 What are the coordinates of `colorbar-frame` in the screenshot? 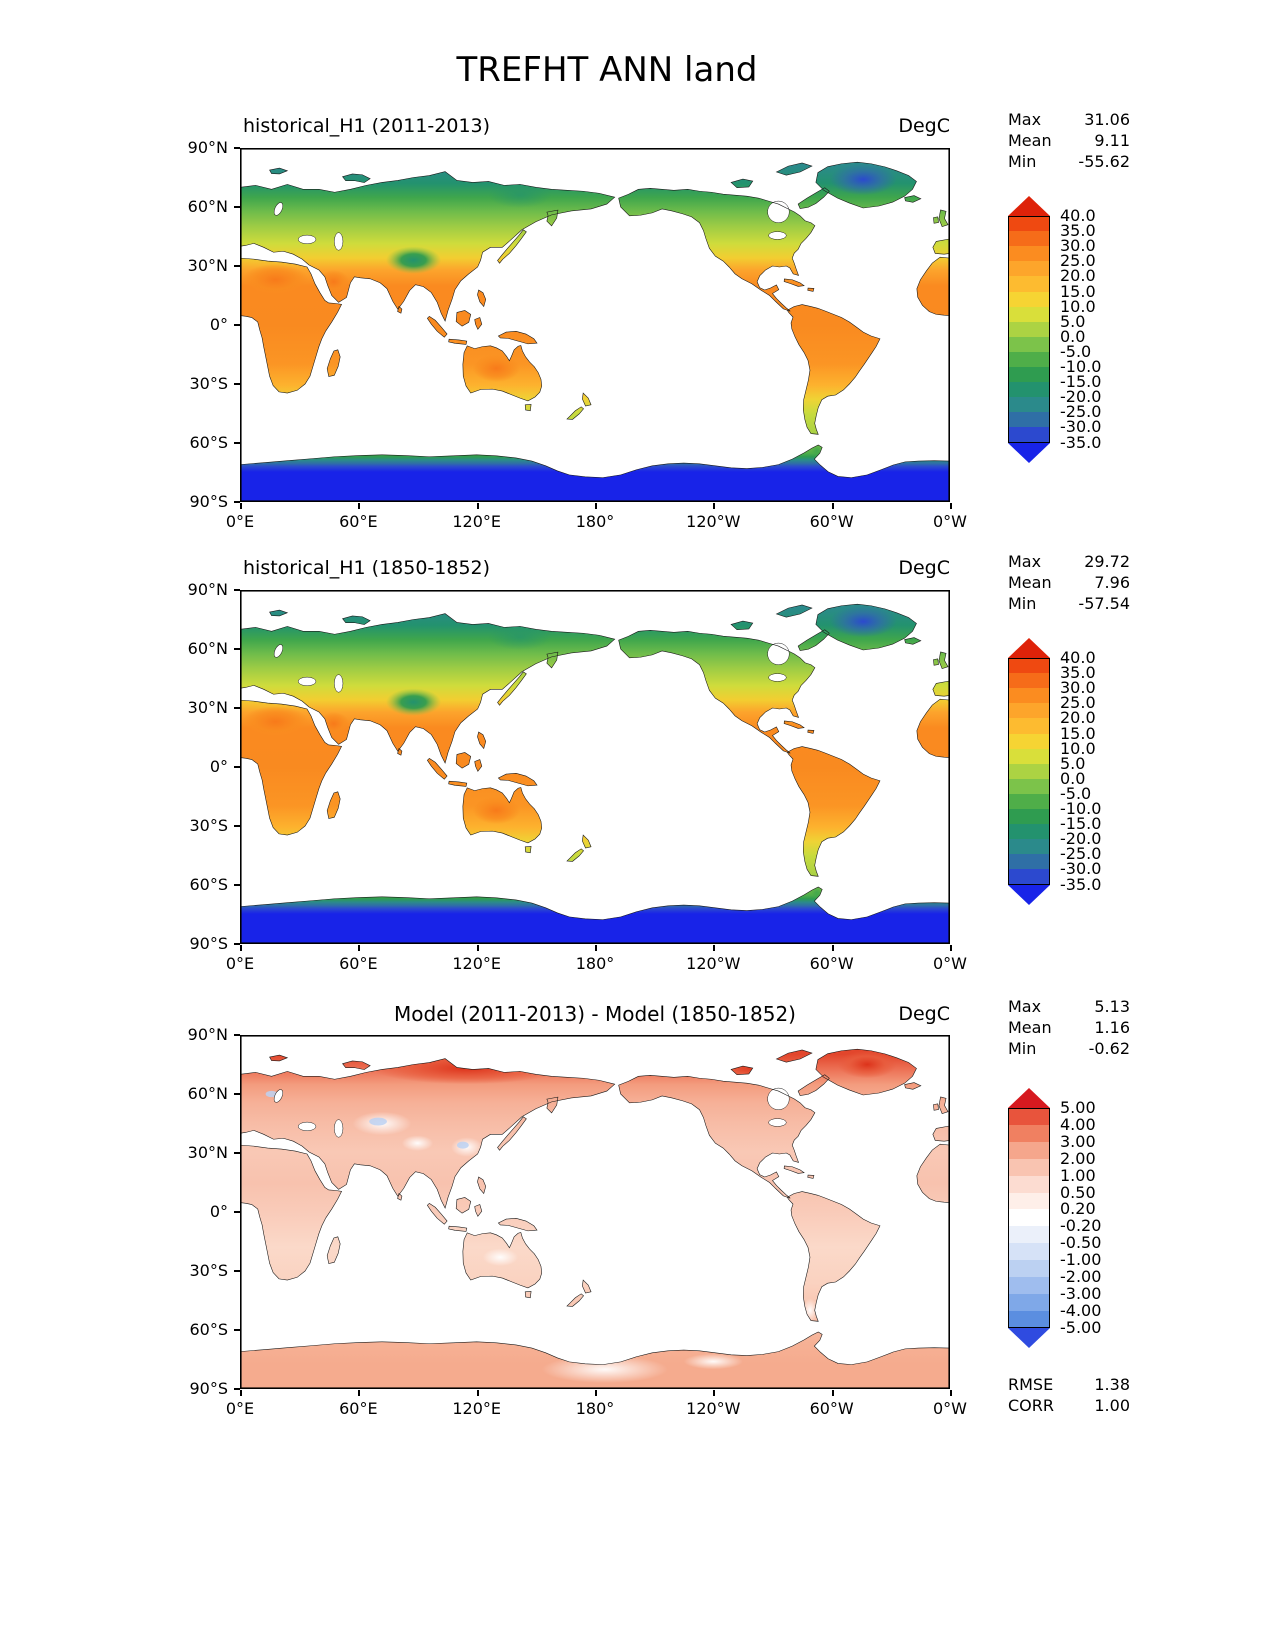 It's located at (1029, 771).